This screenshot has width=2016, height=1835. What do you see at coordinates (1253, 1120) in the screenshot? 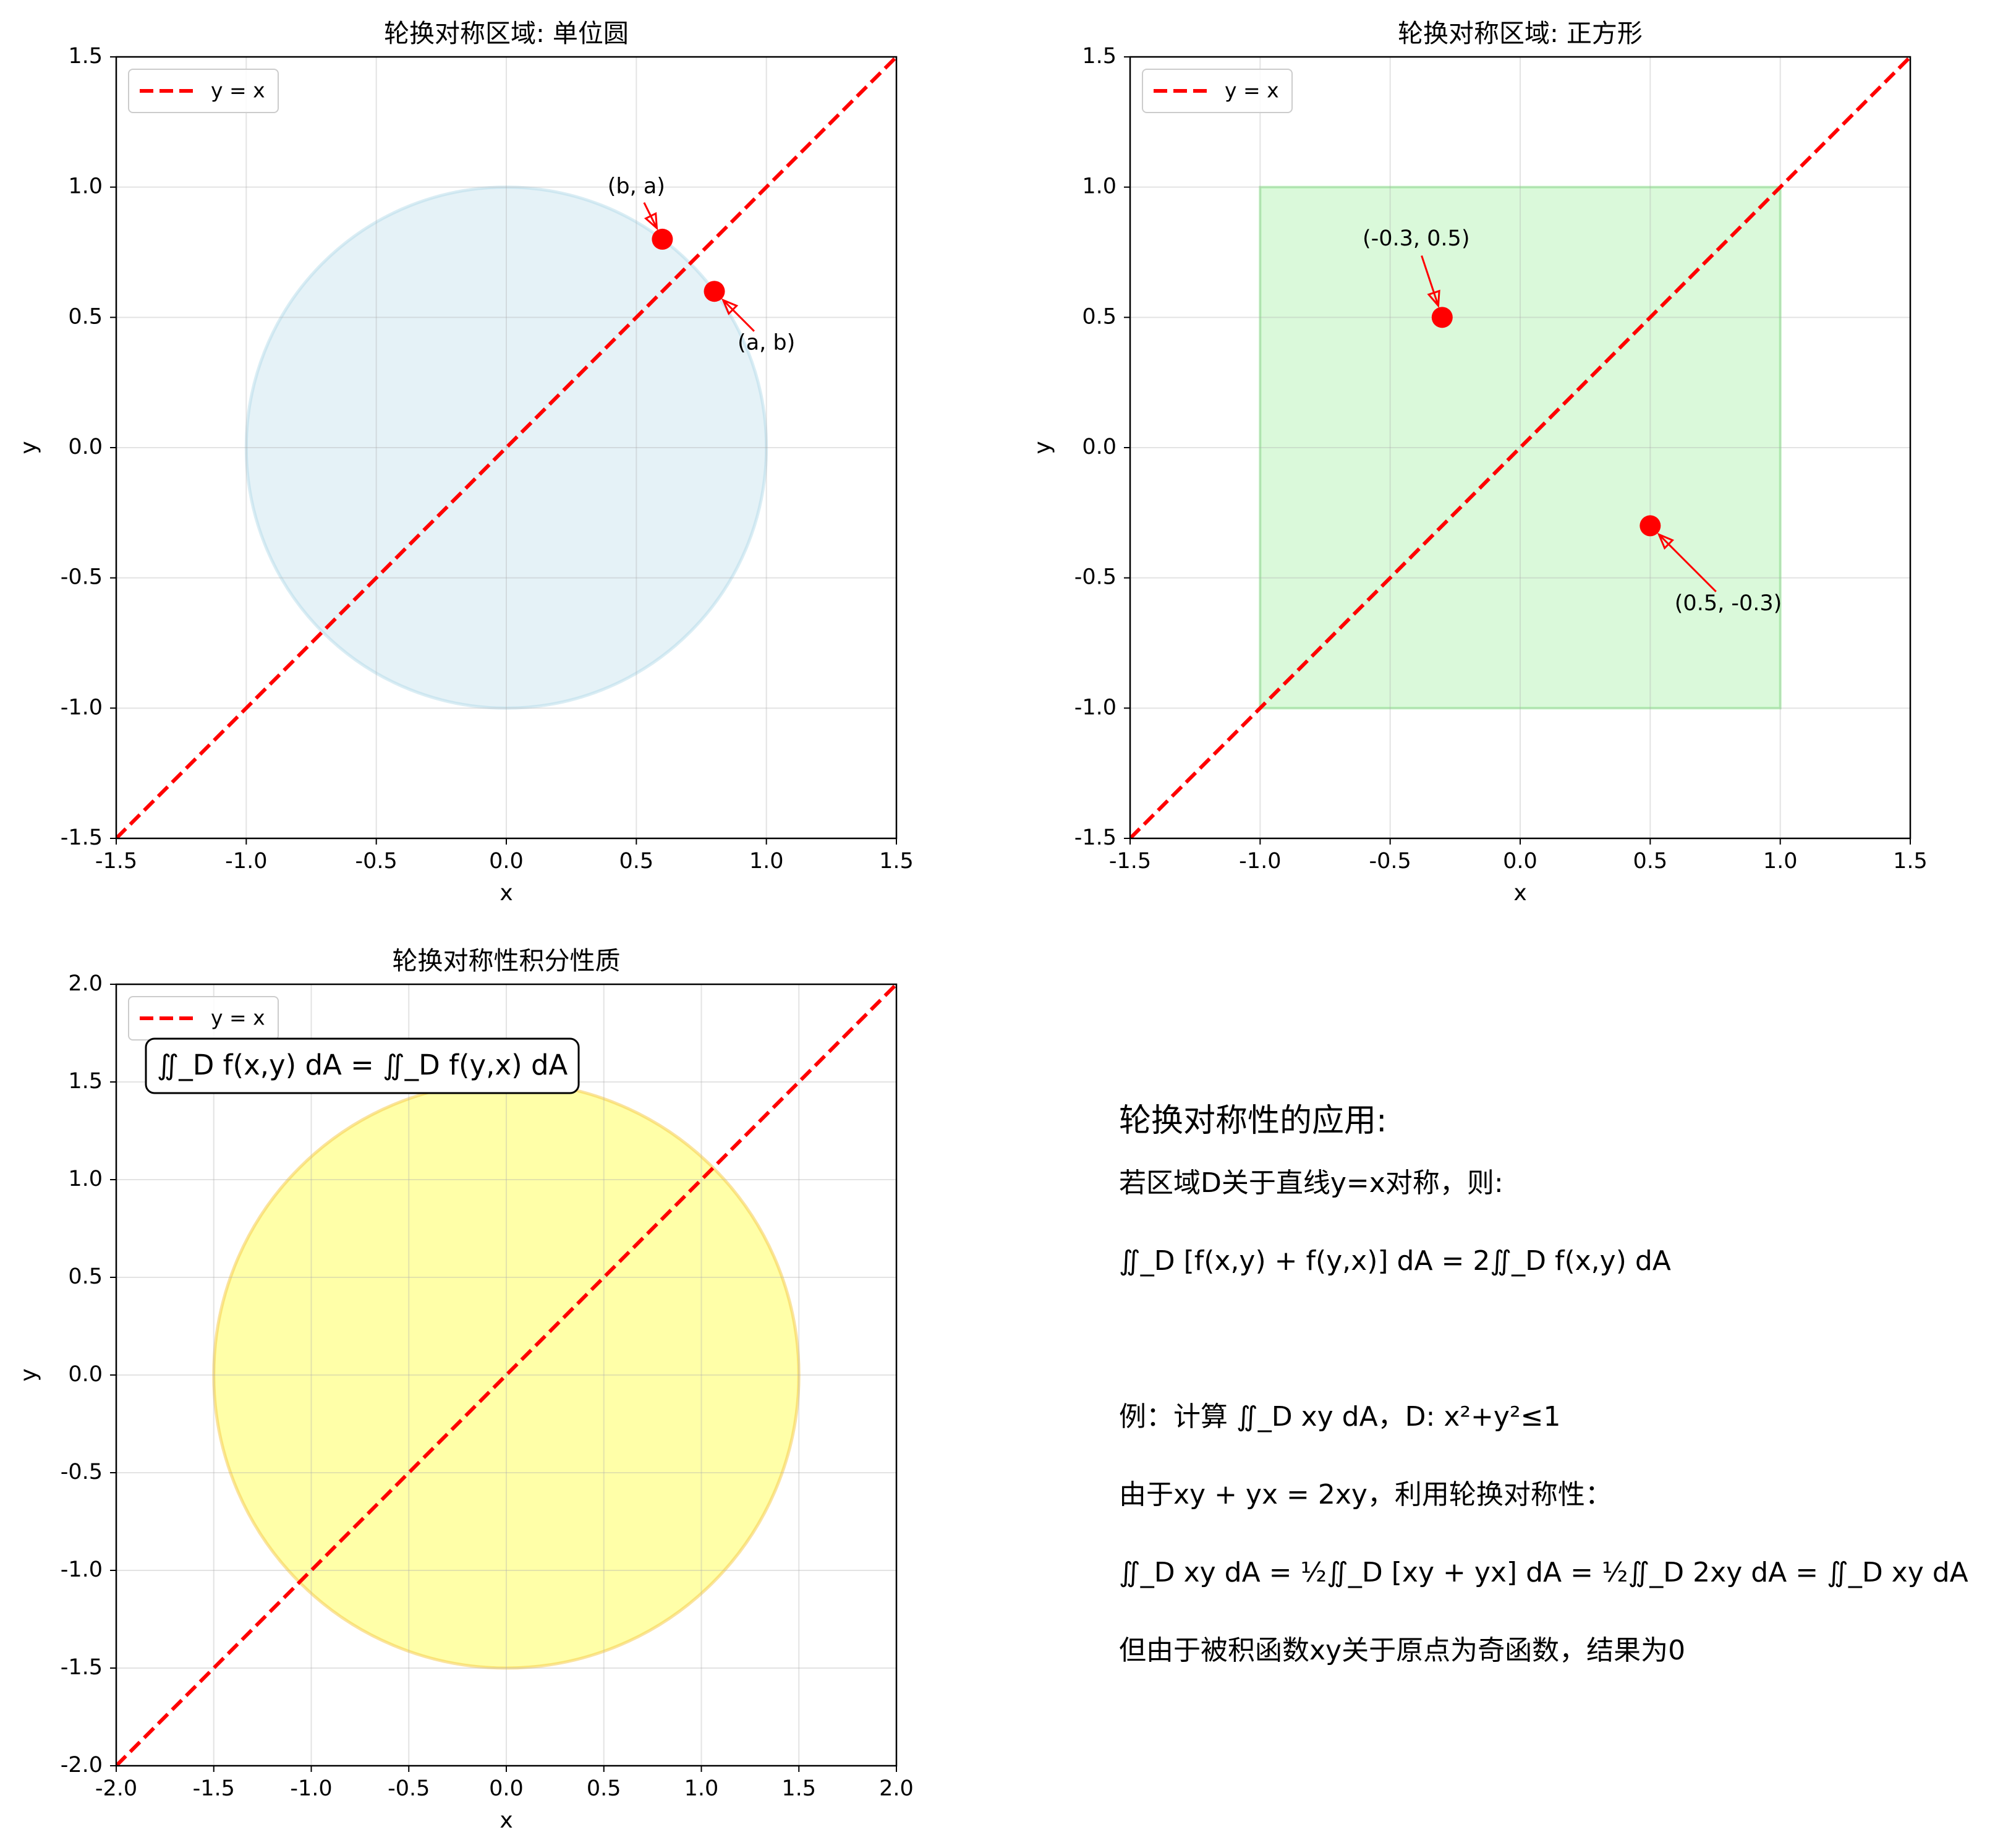
I see `notes-heading: 轮换对称性的应用:` at bounding box center [1253, 1120].